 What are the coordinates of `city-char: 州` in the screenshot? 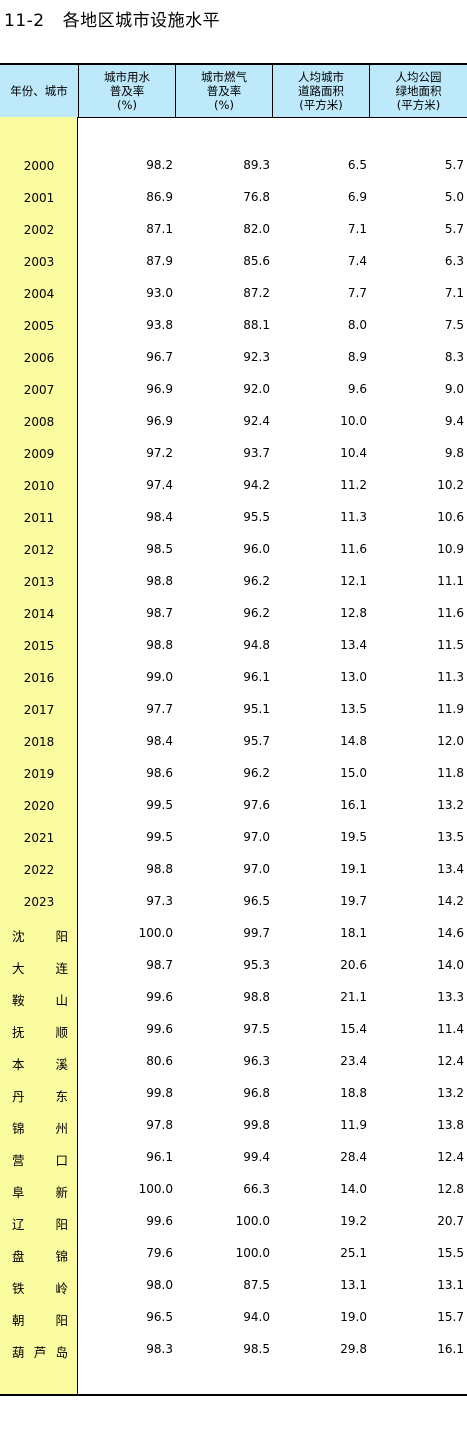 It's located at (61, 1128).